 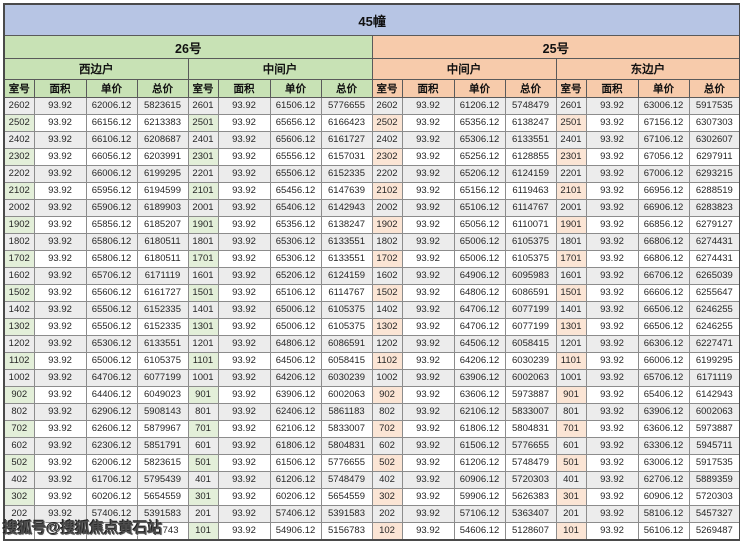 I want to click on room-cell: 1301, so click(x=571, y=327).